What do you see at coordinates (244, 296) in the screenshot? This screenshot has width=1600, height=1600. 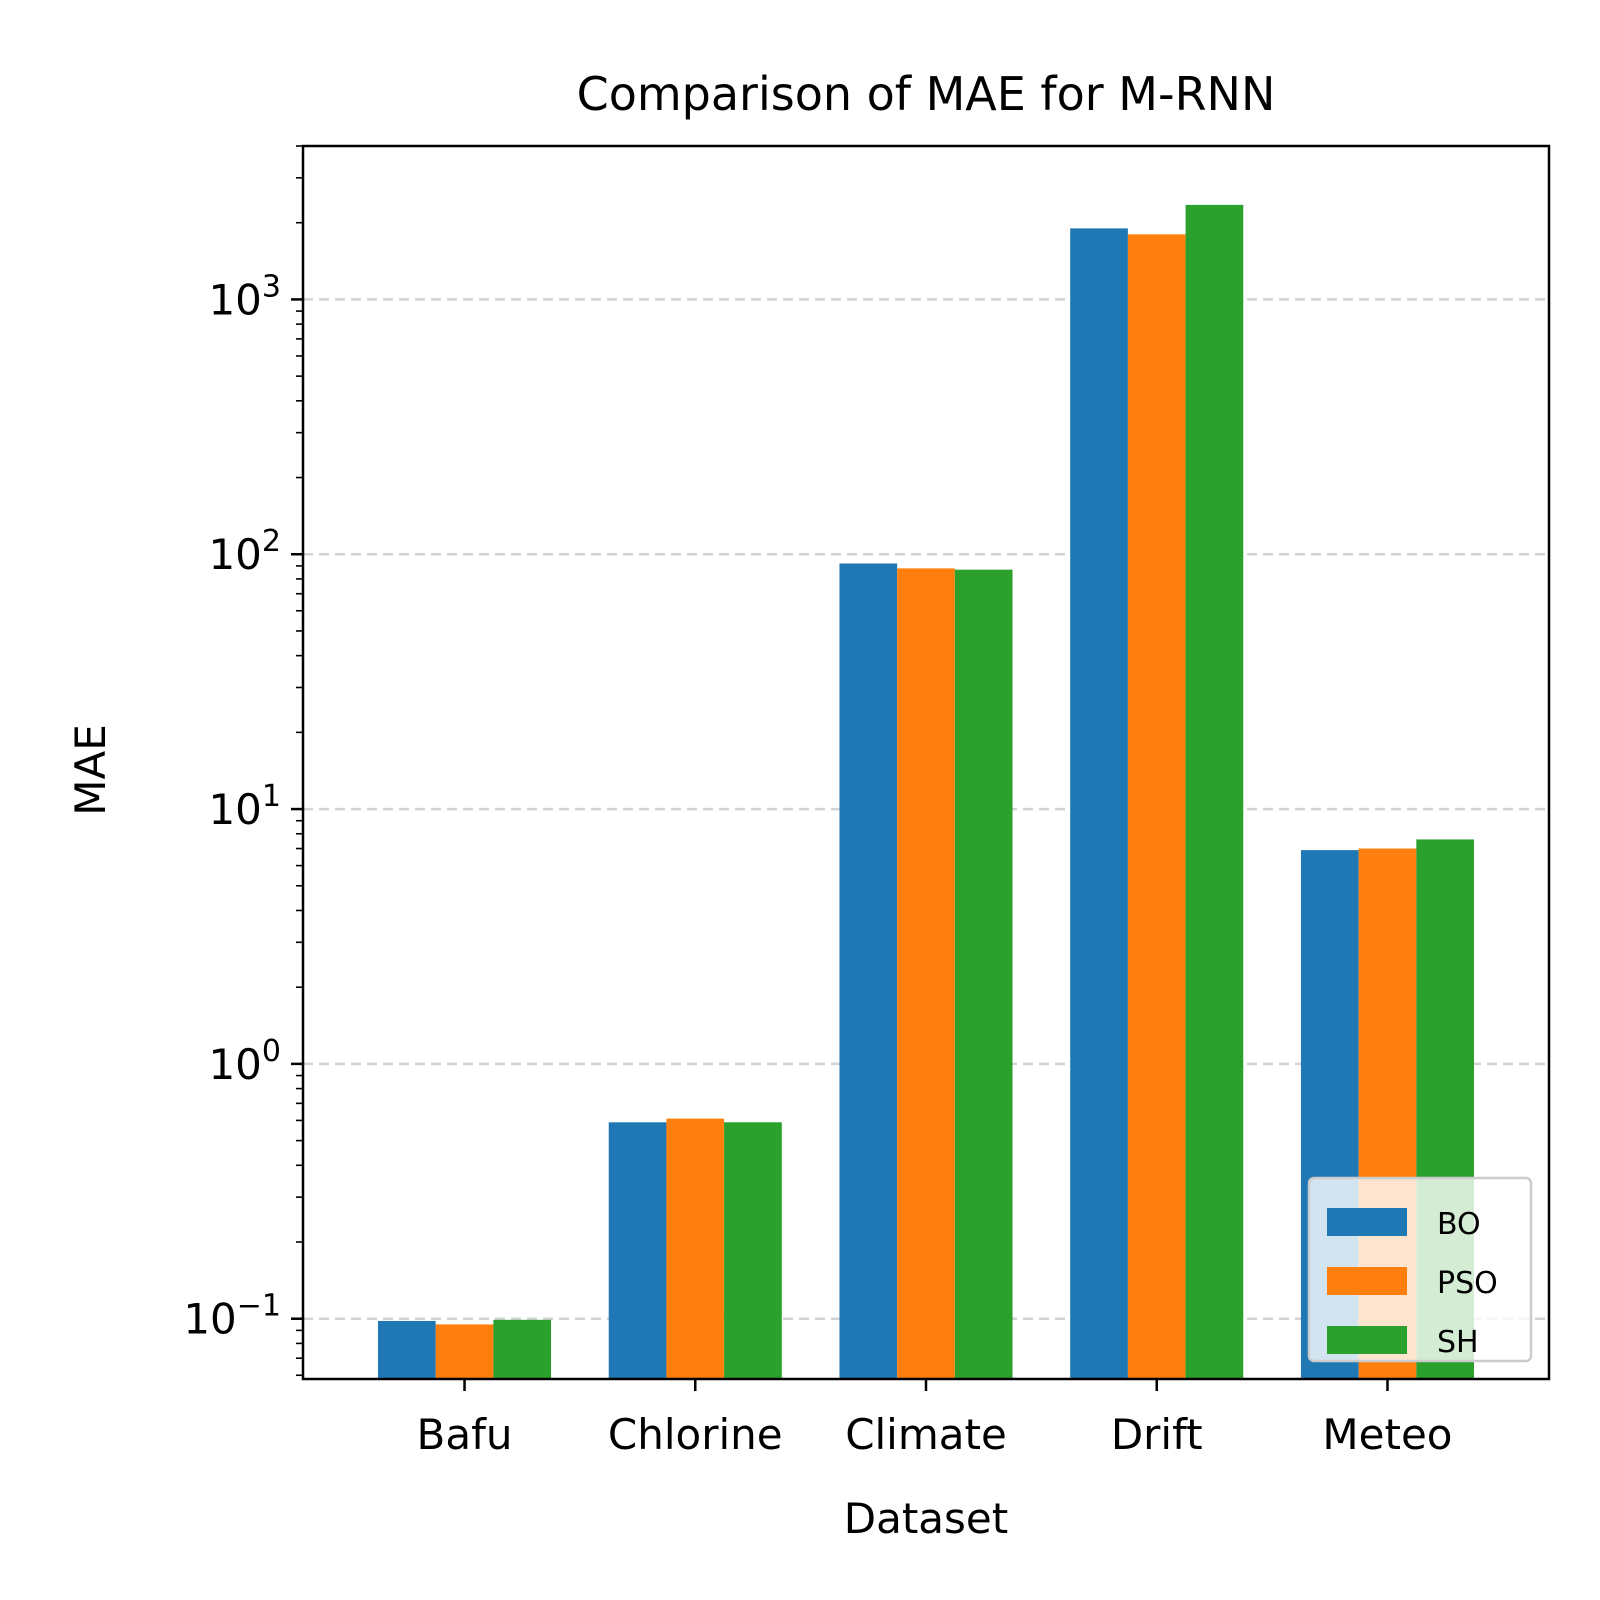 I see `y-tick-label: 10³` at bounding box center [244, 296].